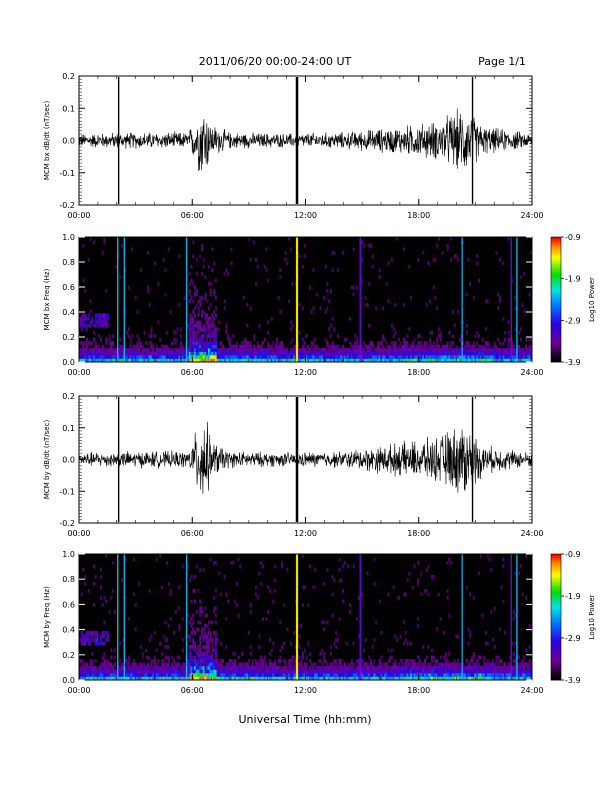 This screenshot has width=612, height=792. I want to click on x-tick-label: 18:00, so click(418, 533).